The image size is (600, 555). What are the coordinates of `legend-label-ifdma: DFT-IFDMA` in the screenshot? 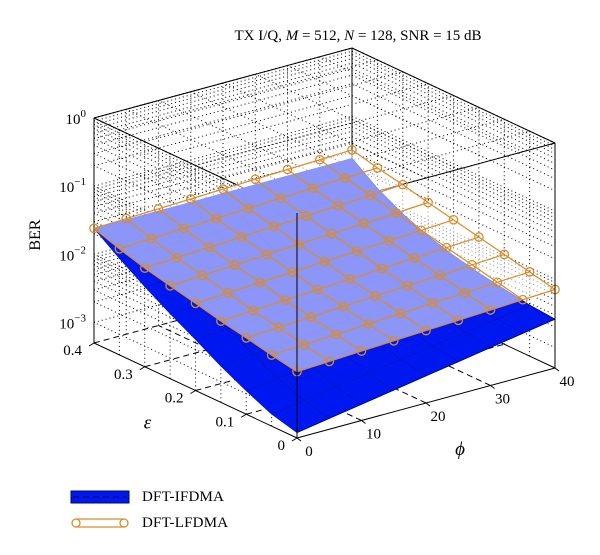 It's located at (183, 496).